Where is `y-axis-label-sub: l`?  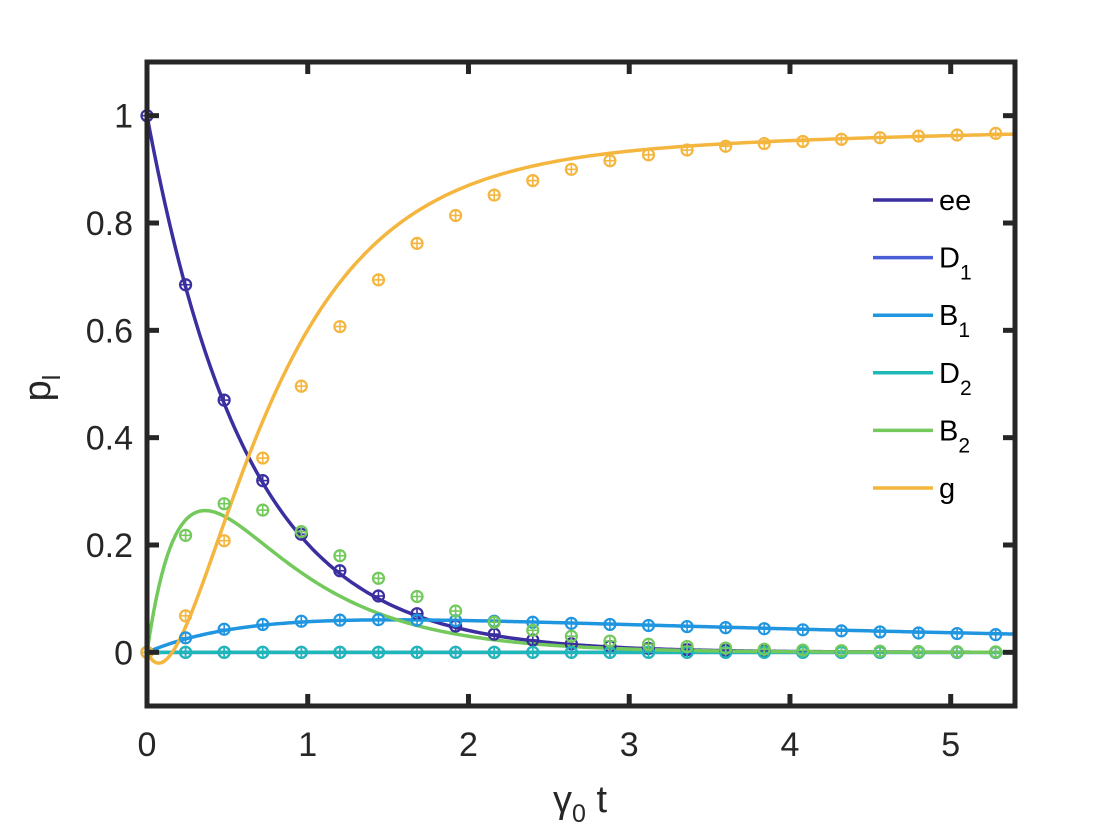 y-axis-label-sub: l is located at coordinates (52, 378).